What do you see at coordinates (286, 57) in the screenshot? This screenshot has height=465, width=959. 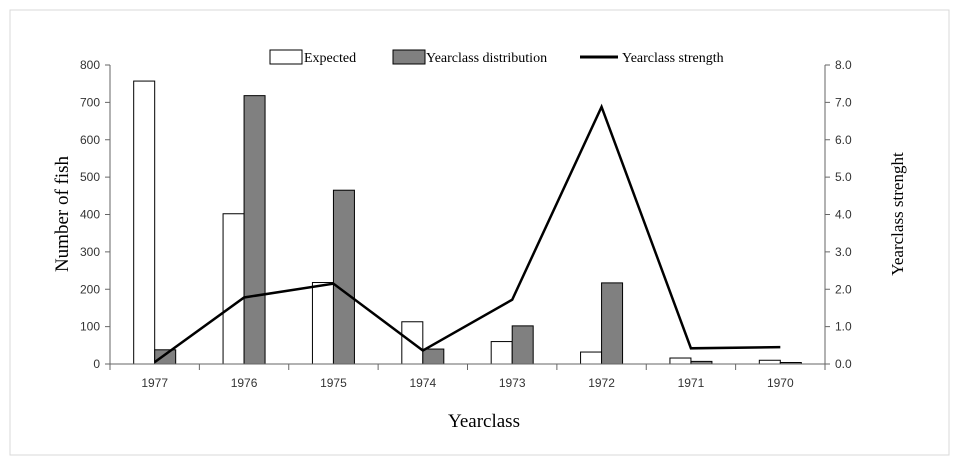 I see `legend-swatch-expected` at bounding box center [286, 57].